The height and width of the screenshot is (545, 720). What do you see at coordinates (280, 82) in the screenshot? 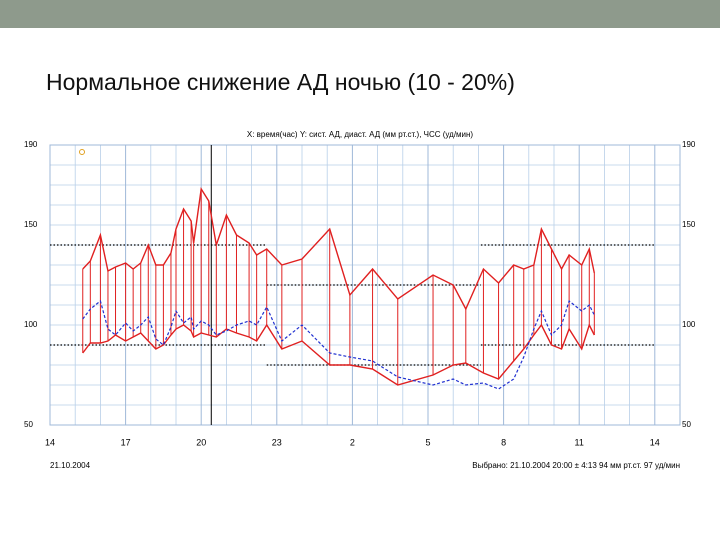
I see `slide-title: Нормальное снижение АД ночью (10 - 20%)` at bounding box center [280, 82].